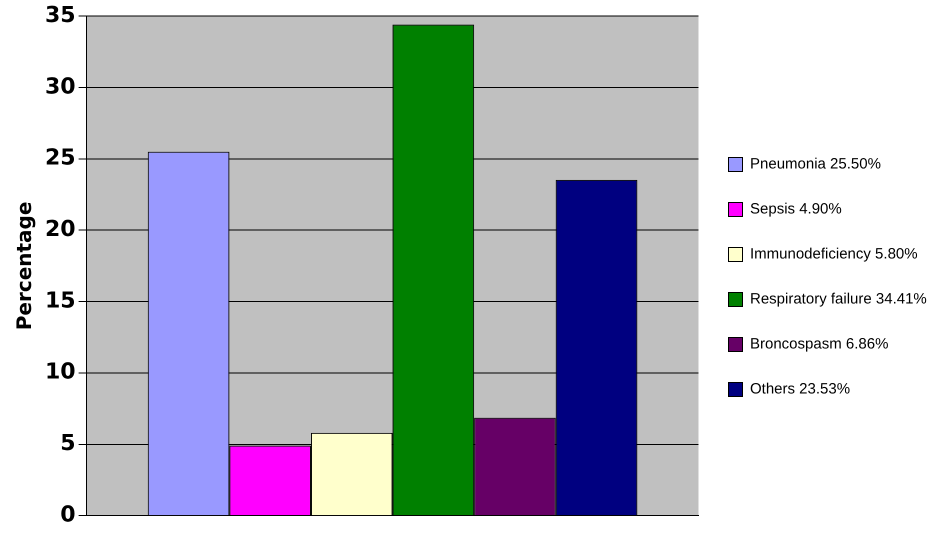 This screenshot has width=944, height=554. Describe the element at coordinates (60, 372) in the screenshot. I see `y-tick-label: 10` at that location.